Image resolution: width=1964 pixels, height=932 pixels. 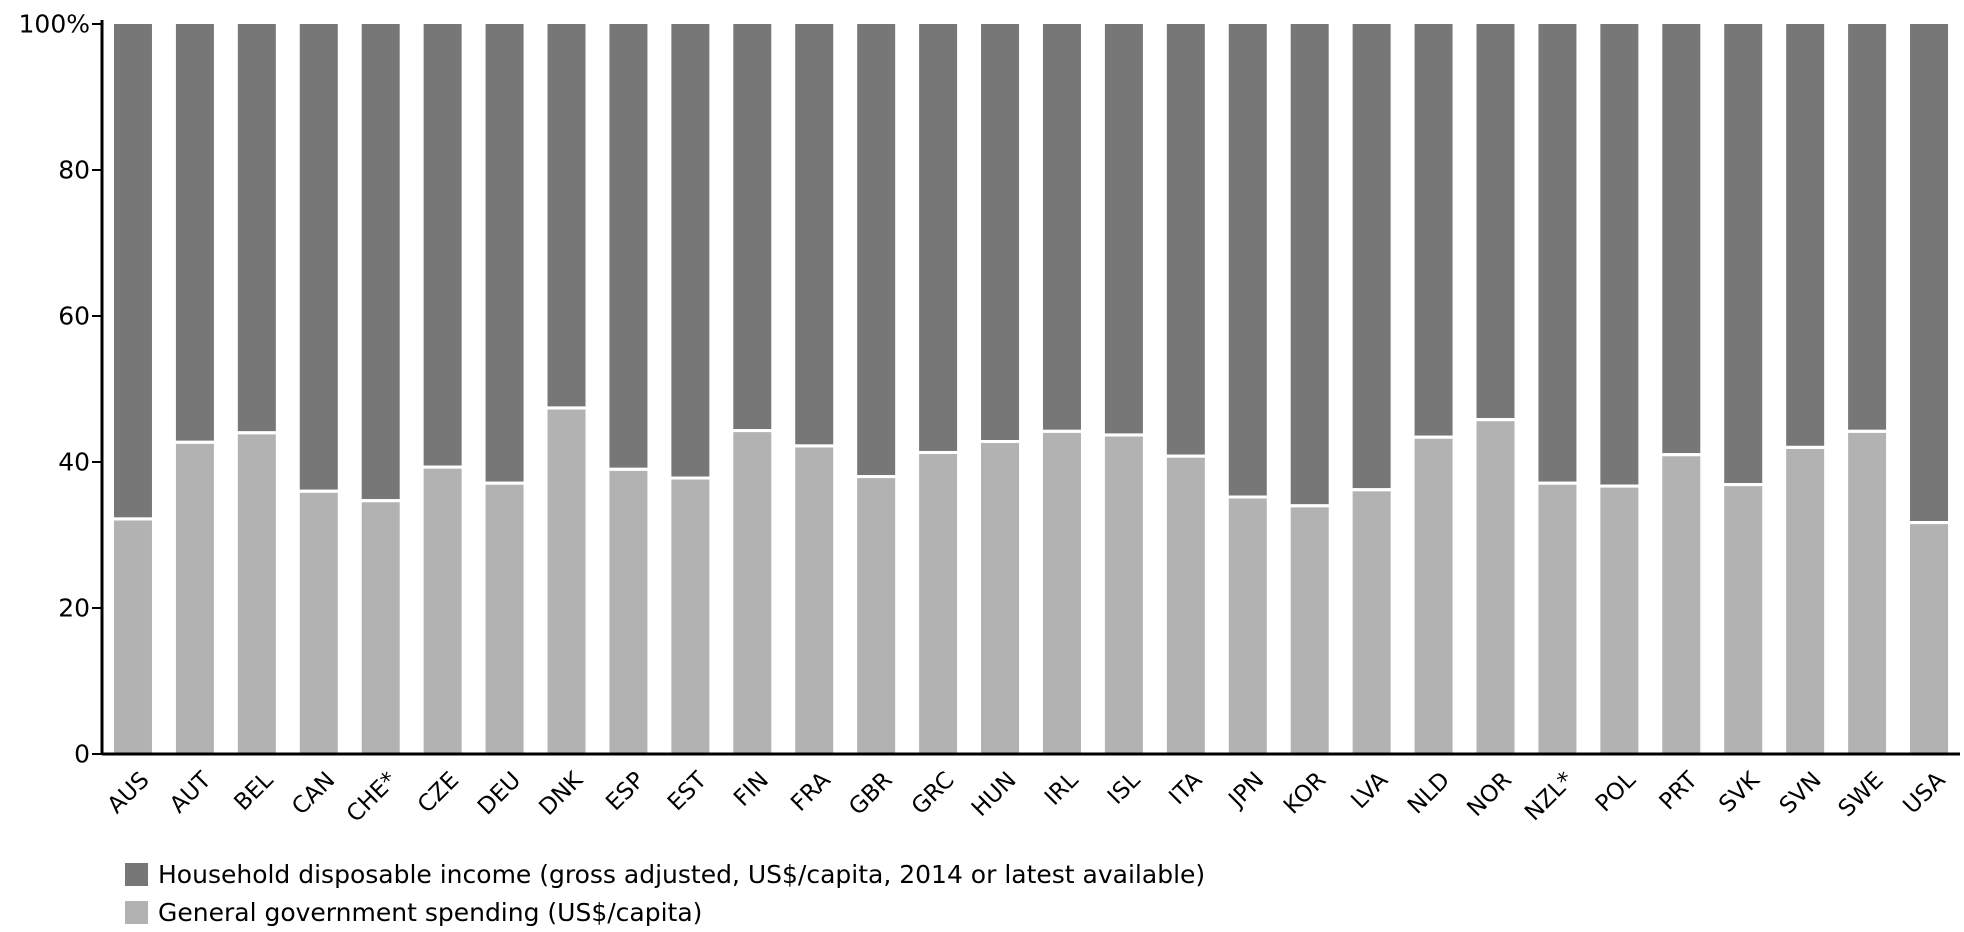 What do you see at coordinates (74, 316) in the screenshot?
I see `y-tick-label: 60` at bounding box center [74, 316].